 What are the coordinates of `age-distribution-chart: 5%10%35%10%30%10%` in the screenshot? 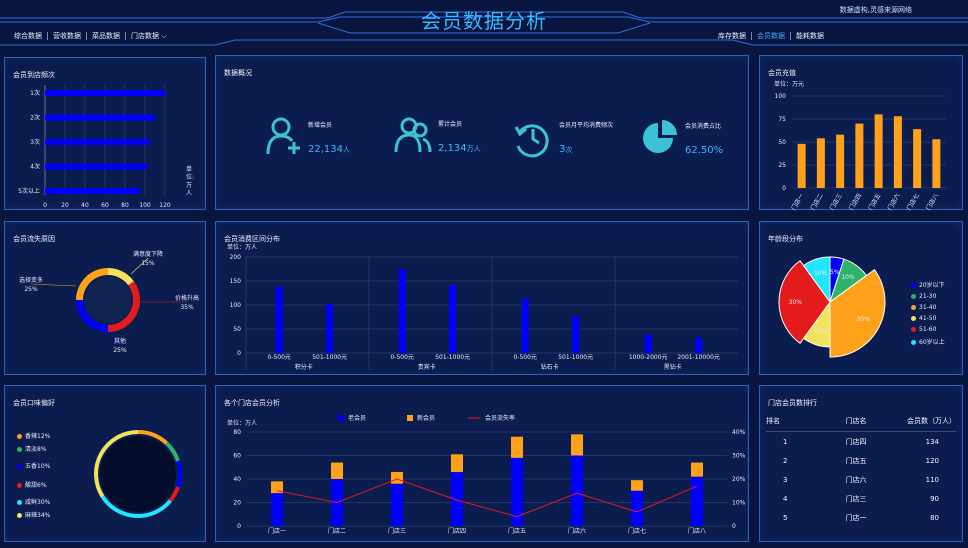 It's located at (832, 307).